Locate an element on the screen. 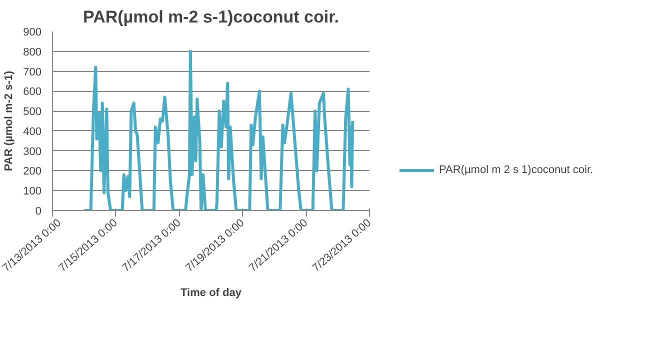 This screenshot has height=343, width=667. y-tick-label: 100 is located at coordinates (32, 192).